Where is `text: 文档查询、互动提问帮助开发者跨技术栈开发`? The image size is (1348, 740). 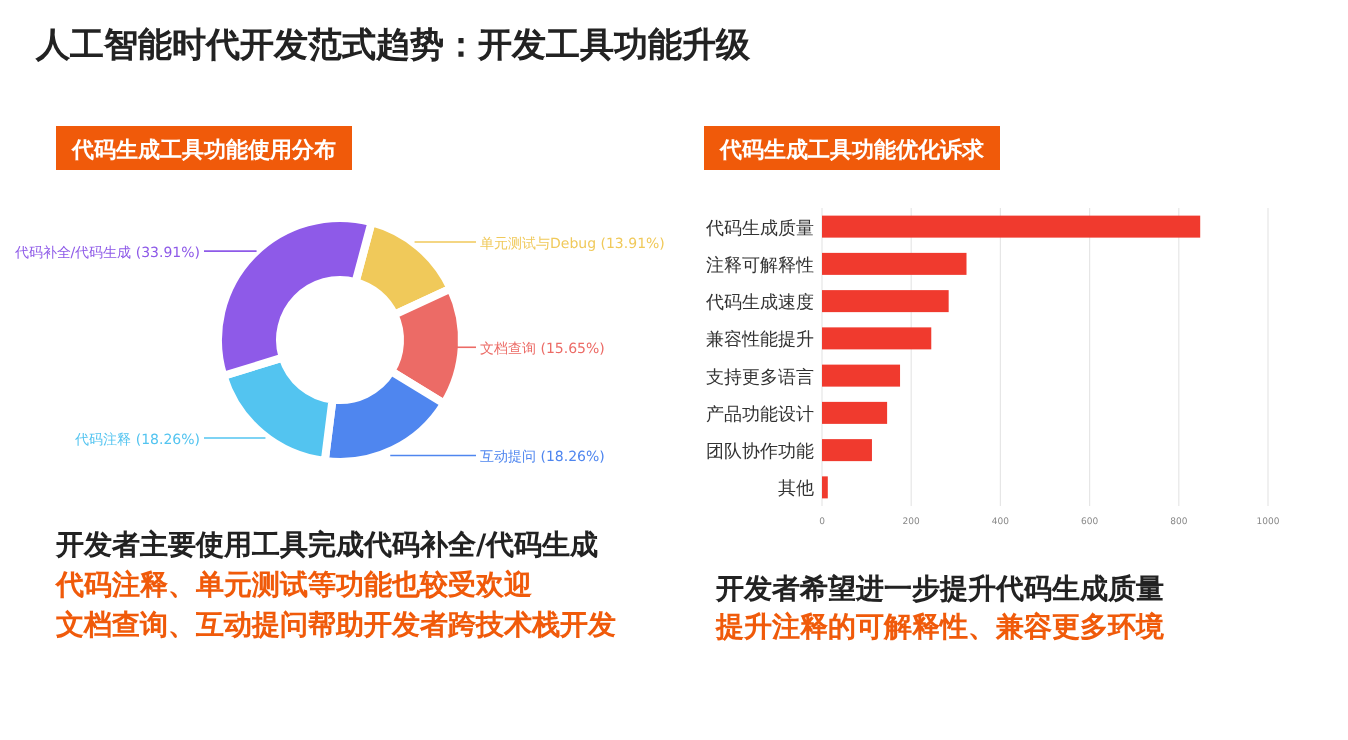
text: 文档查询、互动提问帮助开发者跨技术栈开发 is located at coordinates (335, 625).